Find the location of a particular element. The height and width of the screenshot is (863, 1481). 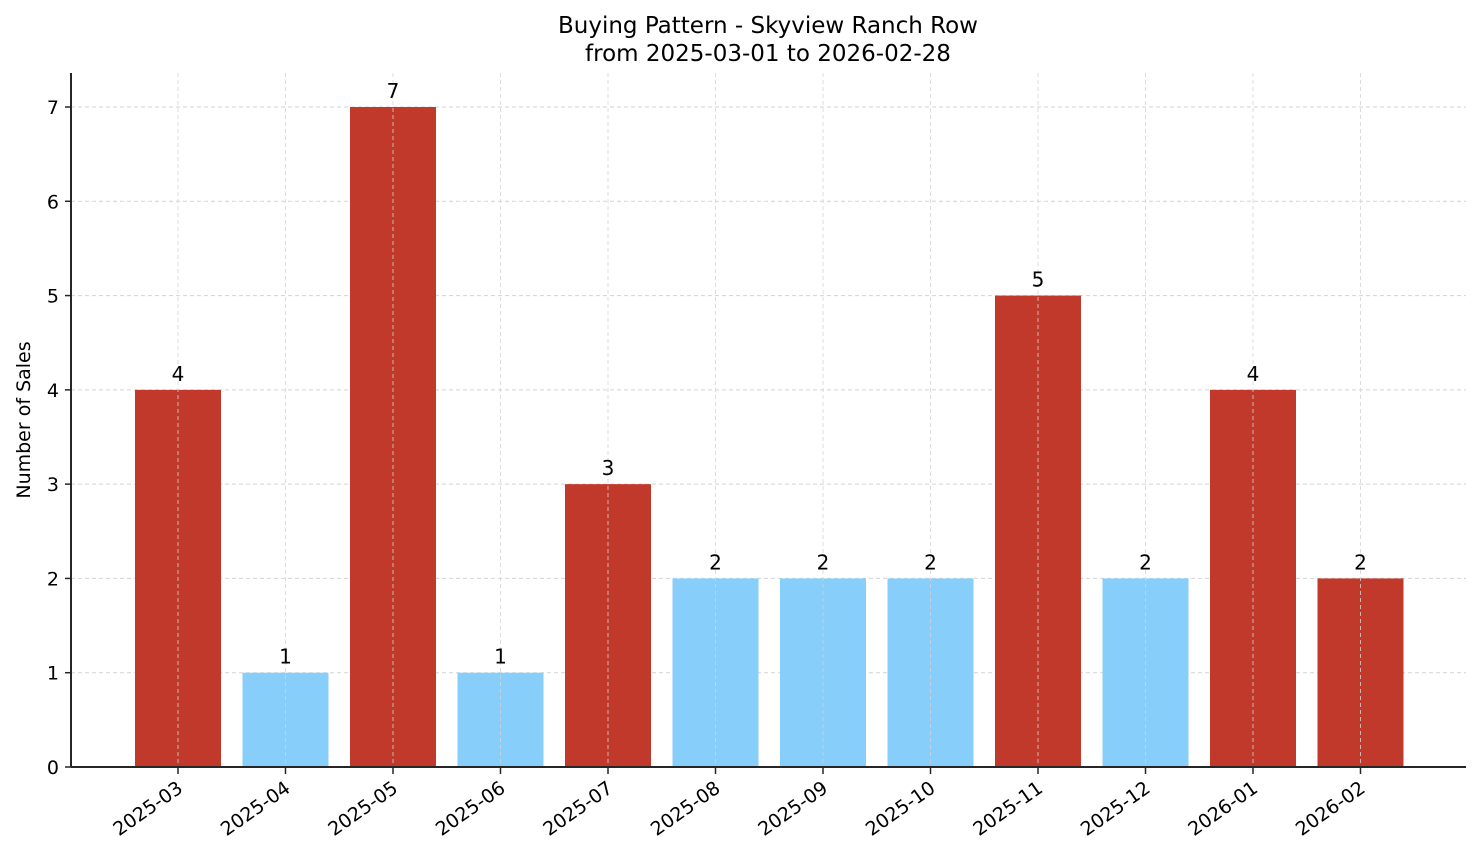

x-tick-label: 2026-02 is located at coordinates (1331, 809).